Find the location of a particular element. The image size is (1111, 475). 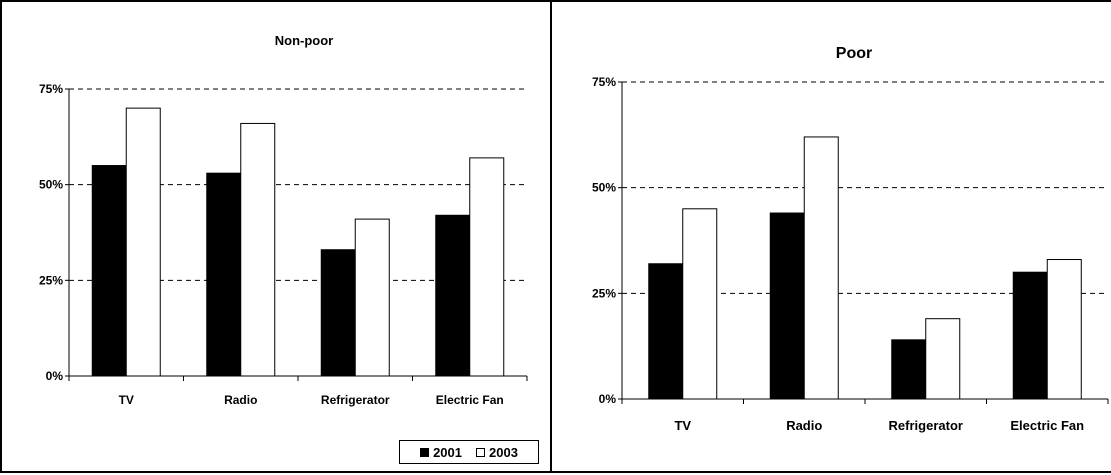

chart-title: Poor is located at coordinates (854, 53).